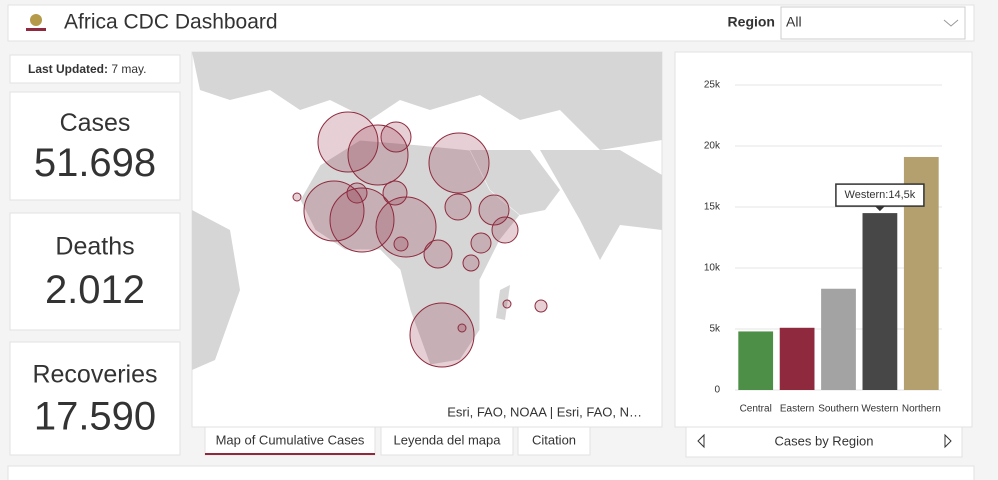  What do you see at coordinates (171, 22) in the screenshot?
I see `page-title: Africa CDC Dashboard` at bounding box center [171, 22].